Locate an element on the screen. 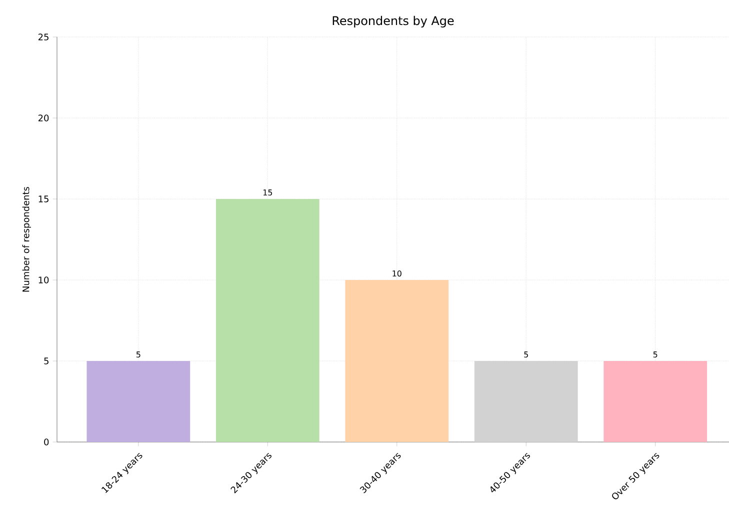 The height and width of the screenshot is (529, 729). chart-title: Respondents by Age is located at coordinates (393, 22).